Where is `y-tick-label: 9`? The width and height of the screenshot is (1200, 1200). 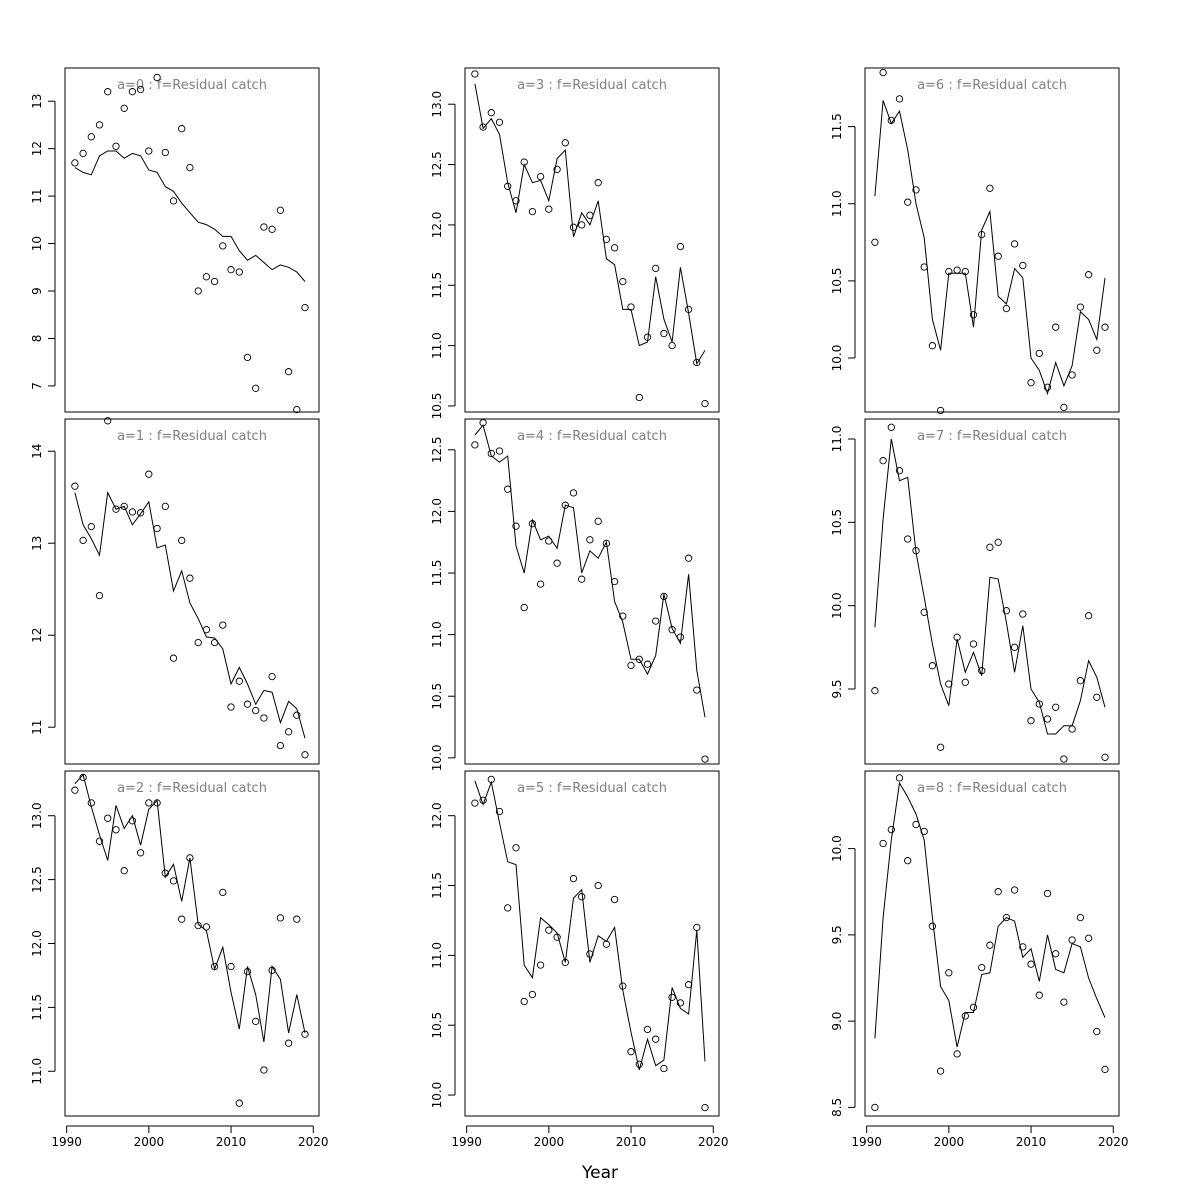 y-tick-label: 9 is located at coordinates (37, 291).